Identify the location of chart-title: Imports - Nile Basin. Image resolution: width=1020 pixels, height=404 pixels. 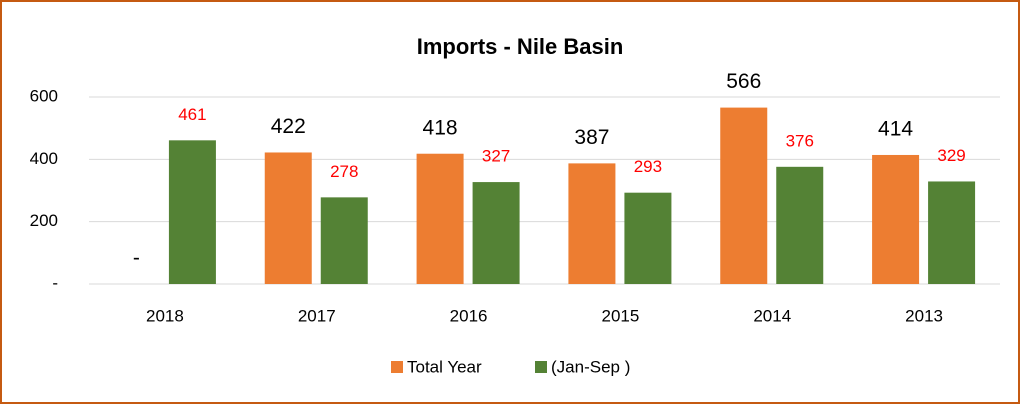
(520, 46).